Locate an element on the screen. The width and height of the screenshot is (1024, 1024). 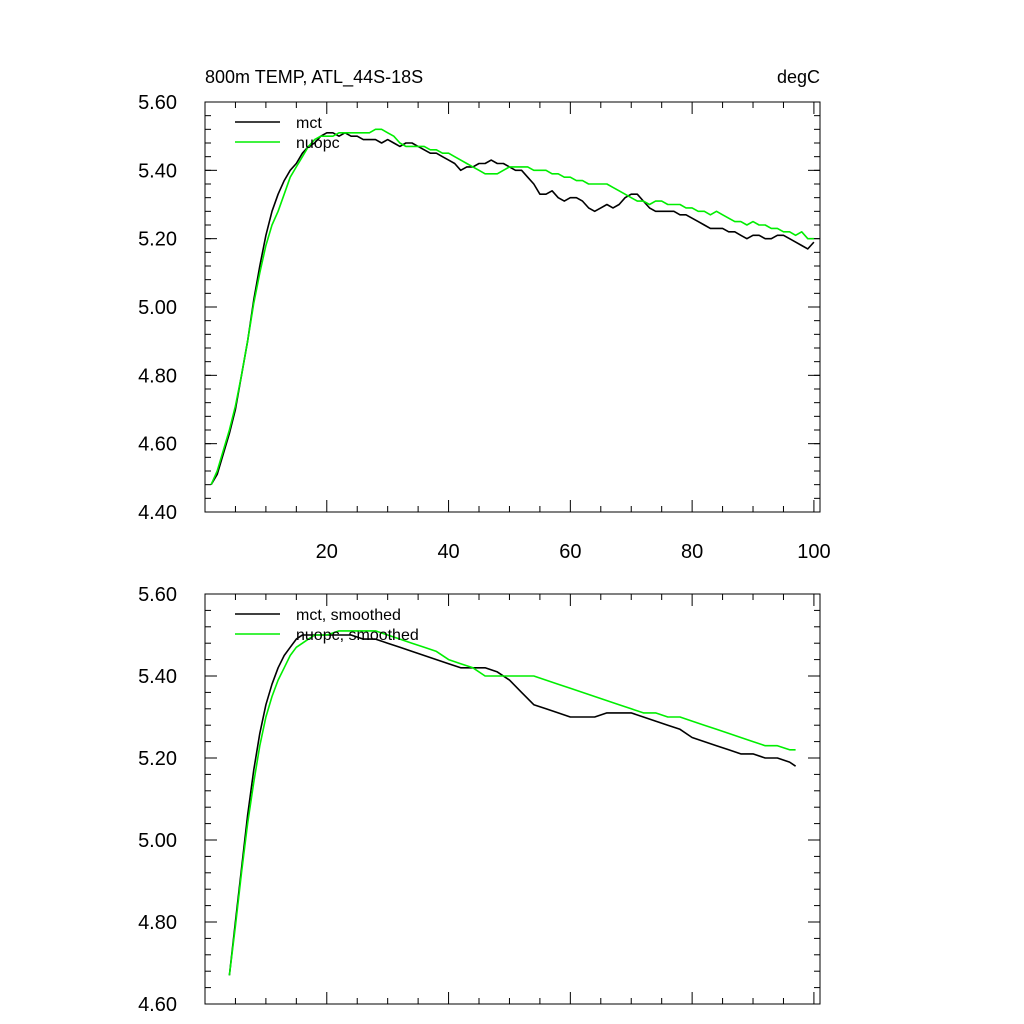
legend-label-nuopc: nuopc is located at coordinates (318, 143).